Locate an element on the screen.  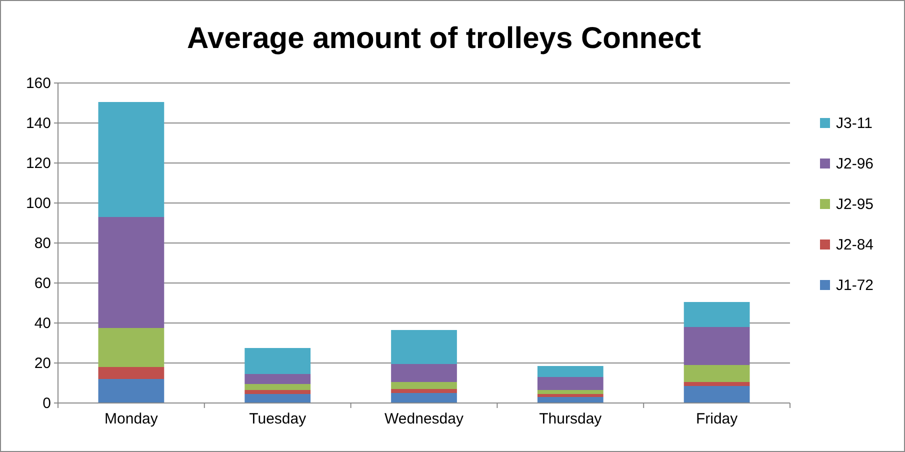
x-tick-label: Wednesday is located at coordinates (424, 419).